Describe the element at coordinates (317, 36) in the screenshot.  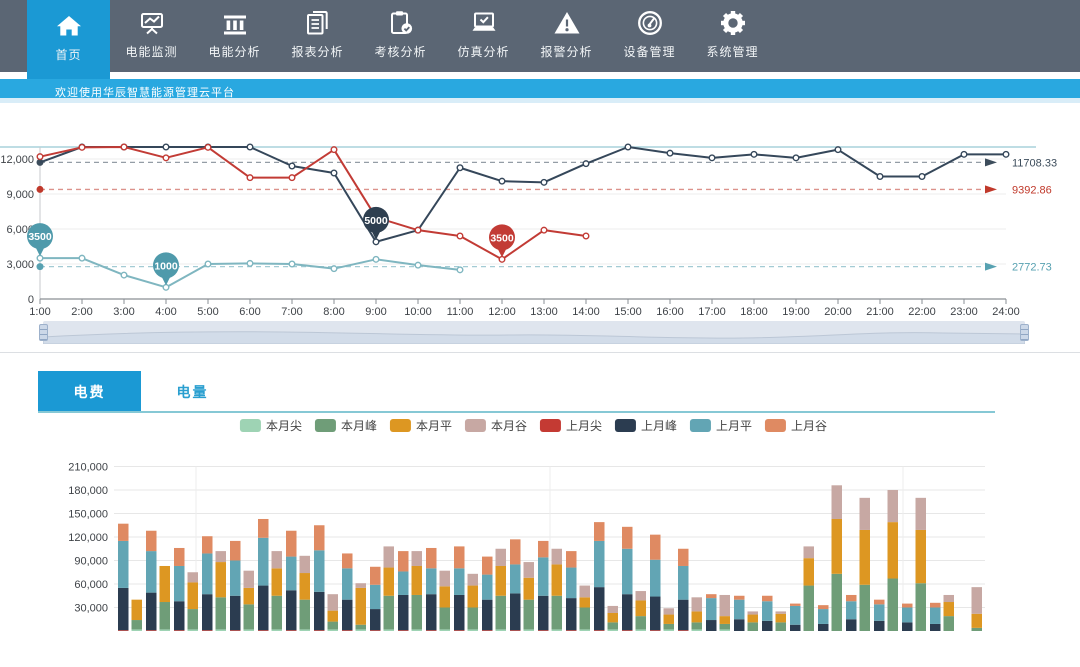
I see `nav-tab-report: 报表分析` at that location.